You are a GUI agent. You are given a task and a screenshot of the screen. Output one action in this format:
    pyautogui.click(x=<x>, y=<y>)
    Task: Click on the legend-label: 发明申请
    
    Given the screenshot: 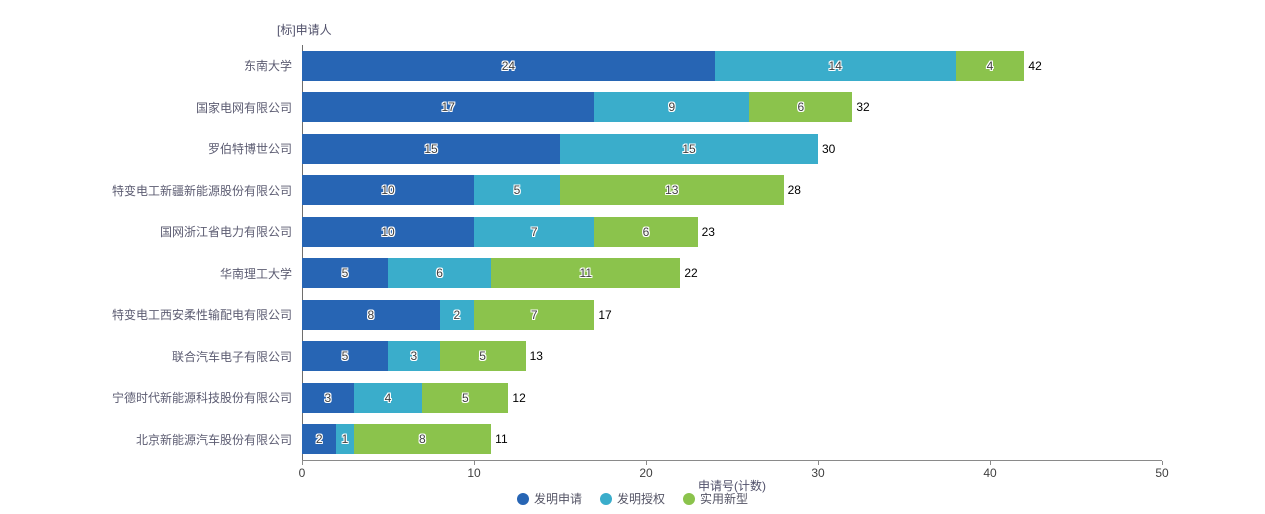 What is the action you would take?
    pyautogui.click(x=557, y=499)
    